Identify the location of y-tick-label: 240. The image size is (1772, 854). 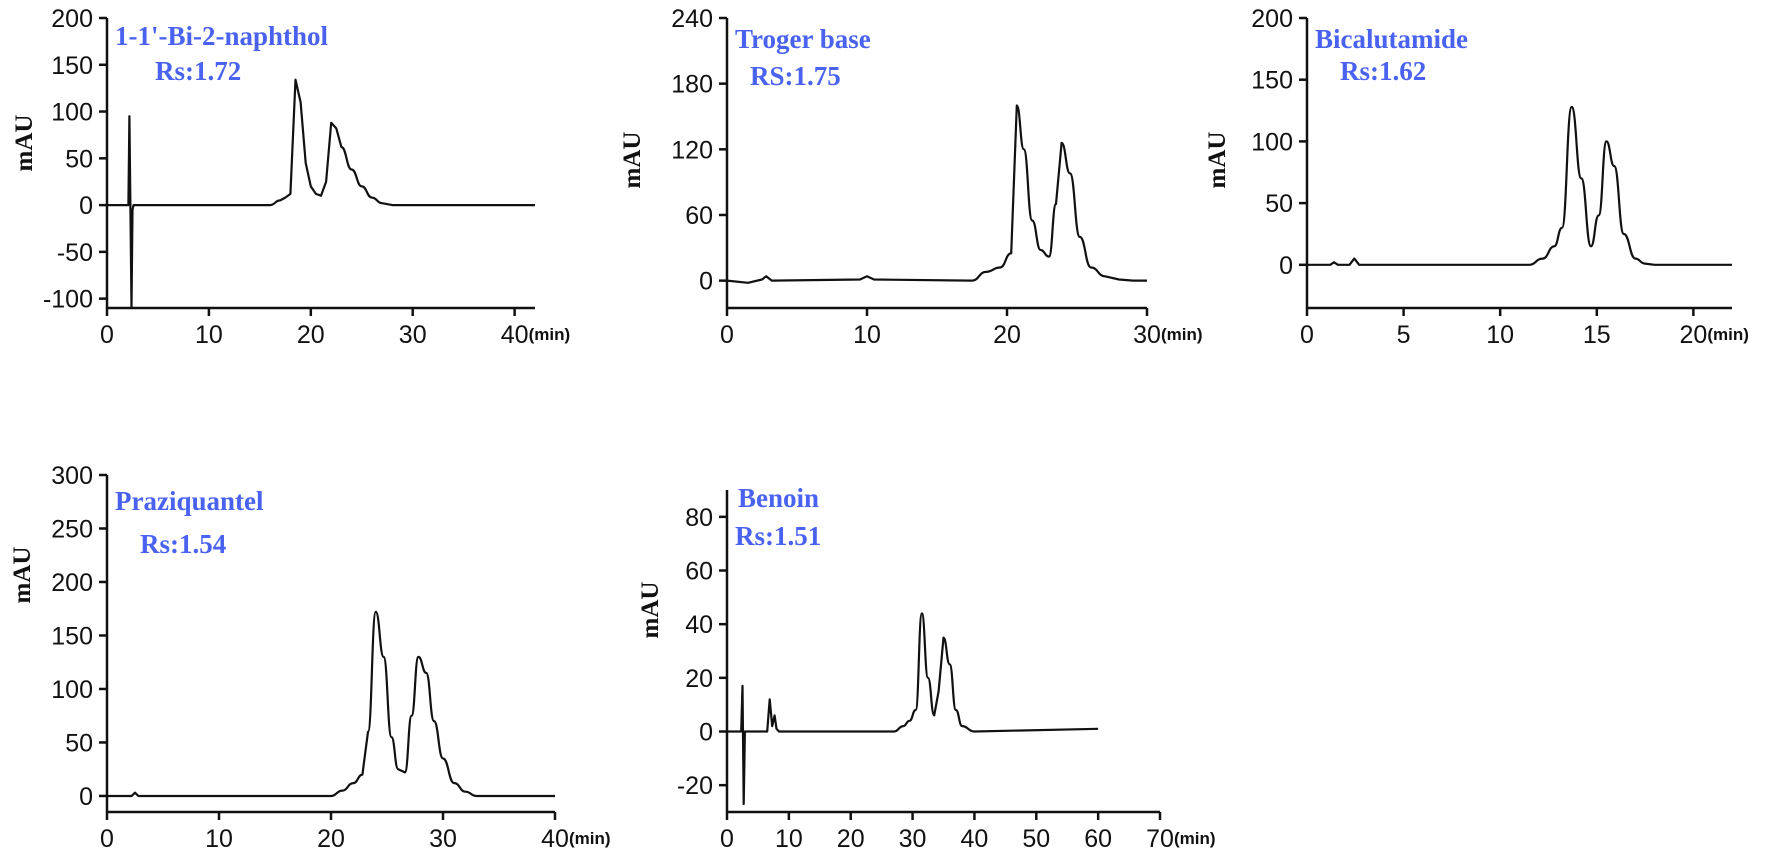
(692, 19).